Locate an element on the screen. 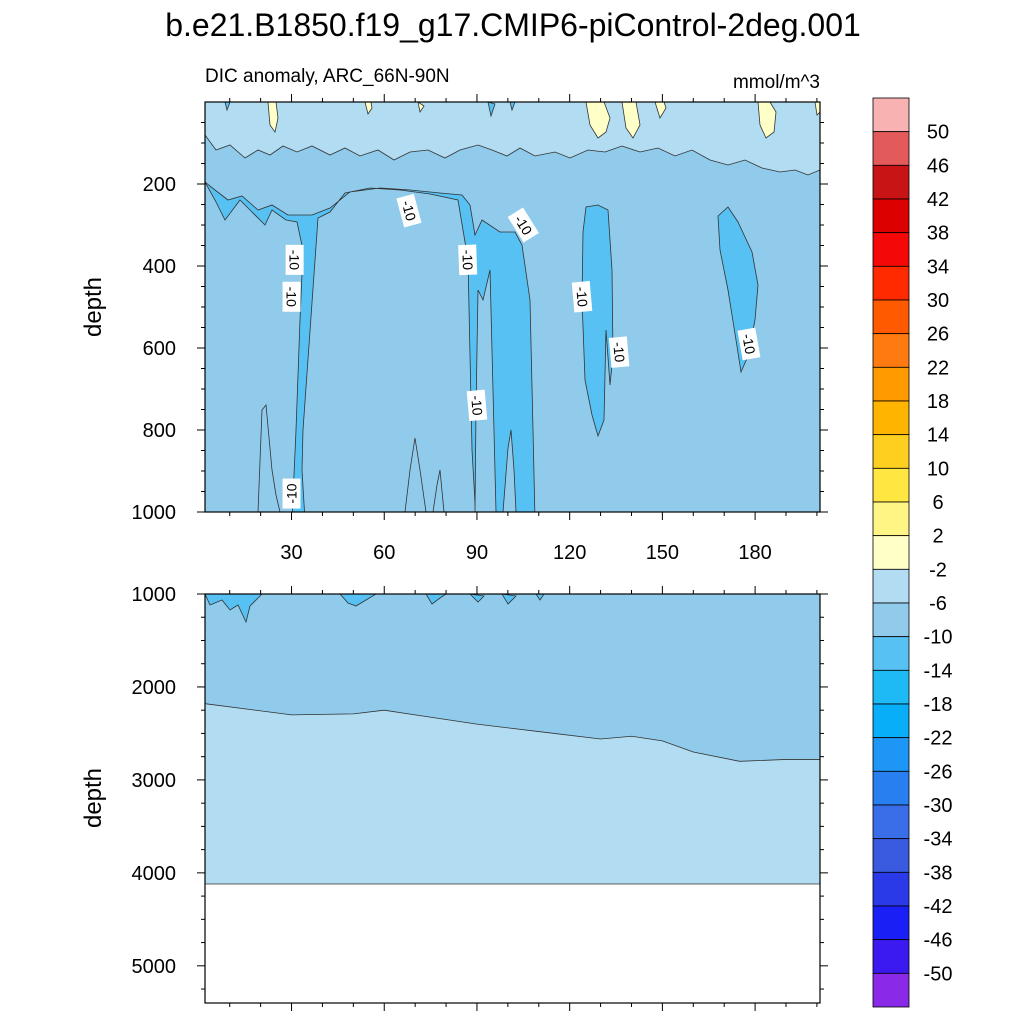 This screenshot has width=1024, height=1024. chart-subtitle-left: DIC anomaly, ARC_66N-90N is located at coordinates (327, 76).